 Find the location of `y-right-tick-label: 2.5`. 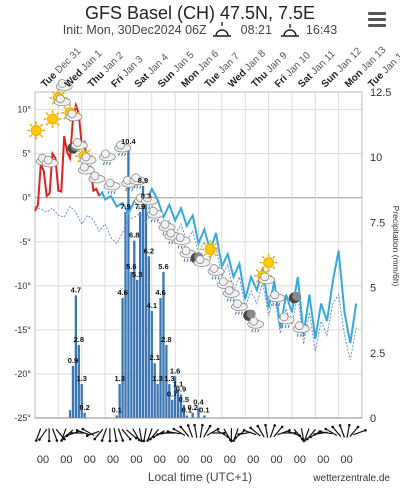

y-right-tick-label: 2.5 is located at coordinates (377, 354).